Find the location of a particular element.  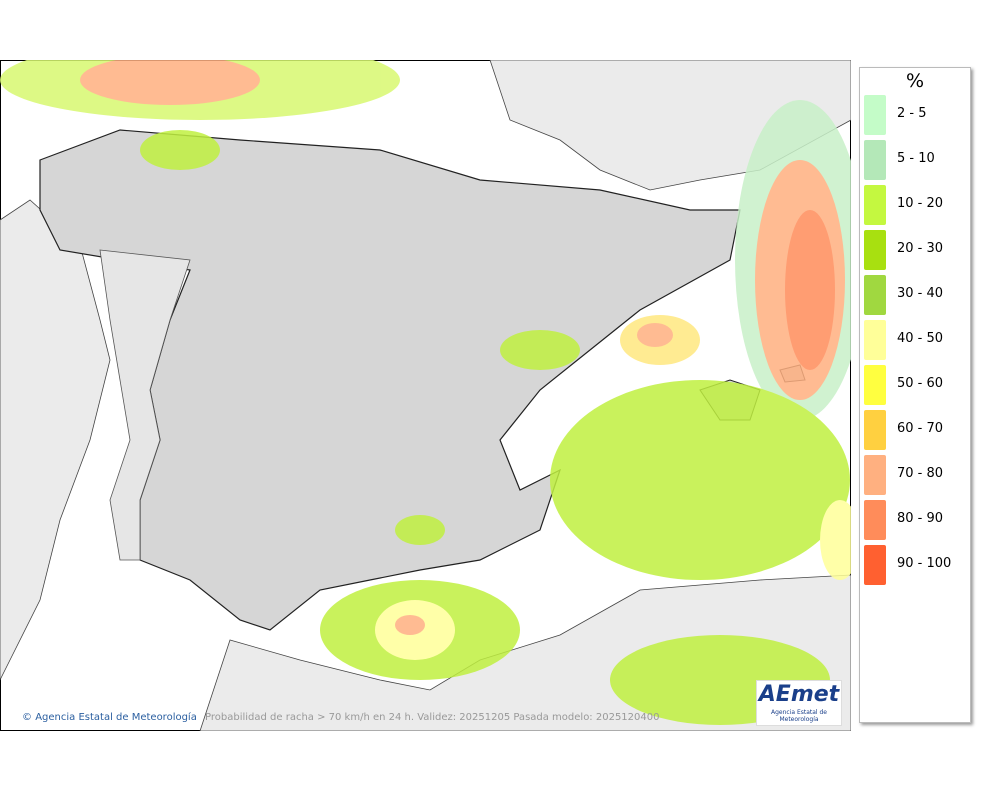

legend-item: 5 - 10 is located at coordinates (916, 160).